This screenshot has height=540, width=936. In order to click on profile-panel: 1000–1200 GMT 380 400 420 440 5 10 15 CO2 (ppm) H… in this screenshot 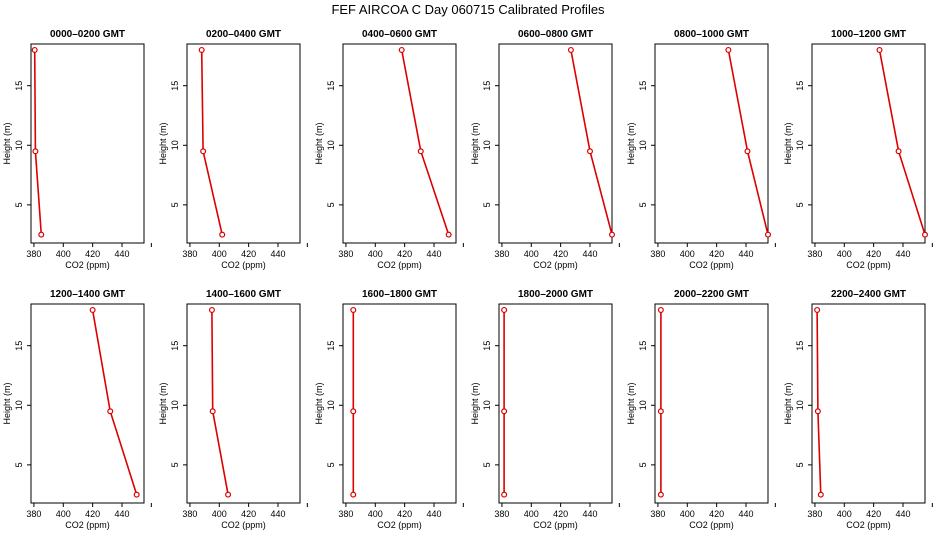, I will do `click(858, 149)`.